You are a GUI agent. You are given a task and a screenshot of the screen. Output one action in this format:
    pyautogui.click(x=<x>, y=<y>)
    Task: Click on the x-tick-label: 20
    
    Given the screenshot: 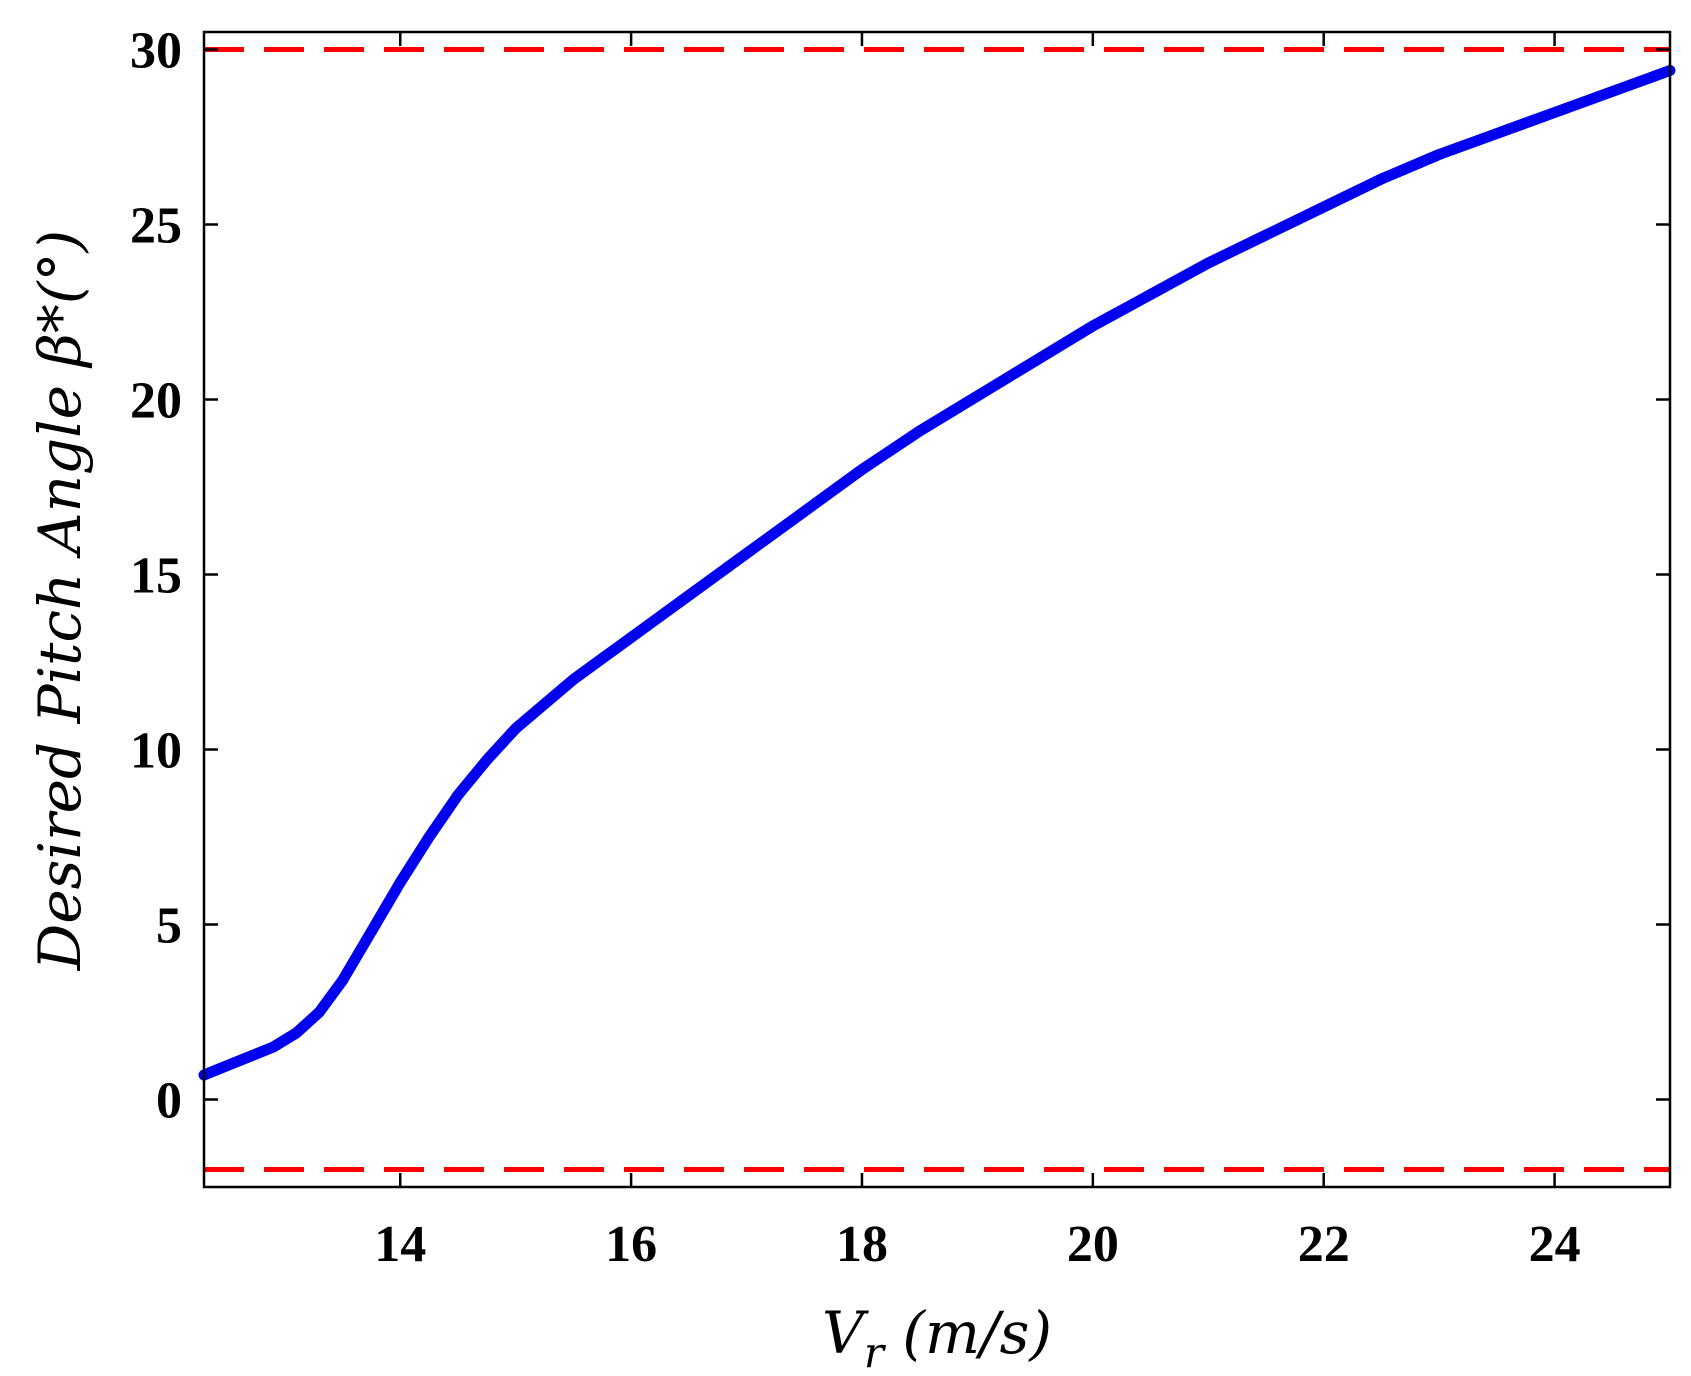 What is the action you would take?
    pyautogui.click(x=1093, y=1244)
    